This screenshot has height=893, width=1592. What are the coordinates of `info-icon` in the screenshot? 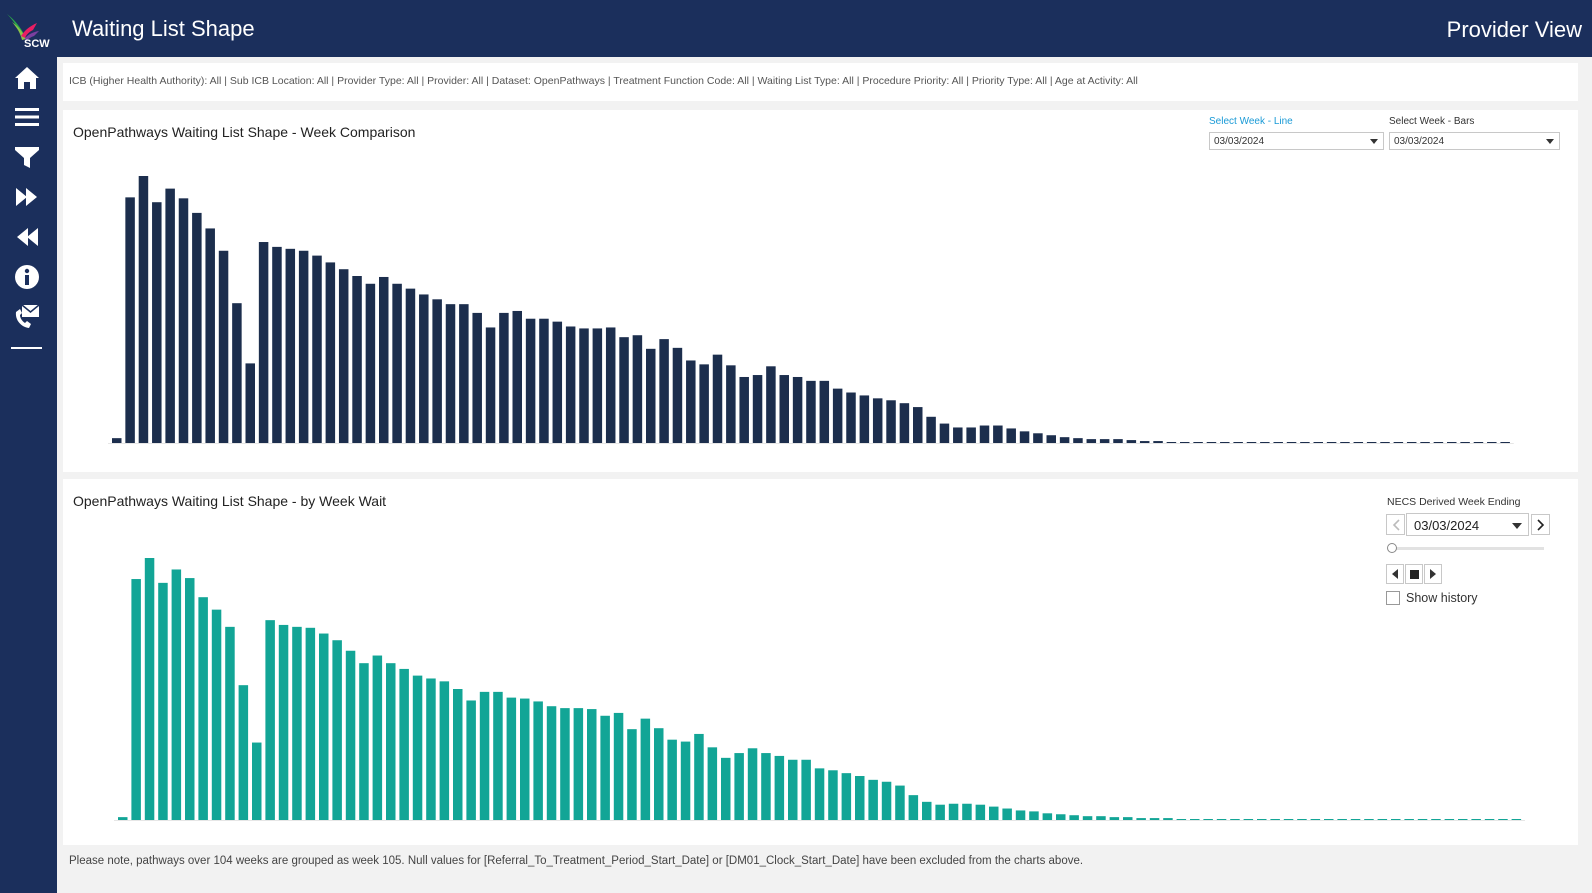 It's located at (27, 277).